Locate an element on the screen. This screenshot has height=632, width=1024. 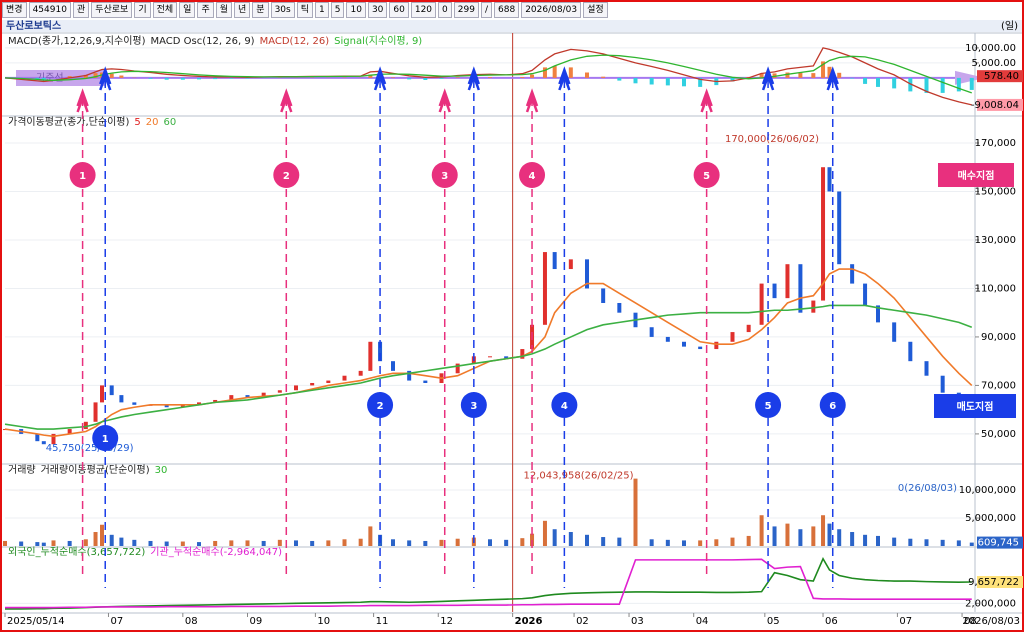
toolbar-item: 분 is located at coordinates (260, 10).